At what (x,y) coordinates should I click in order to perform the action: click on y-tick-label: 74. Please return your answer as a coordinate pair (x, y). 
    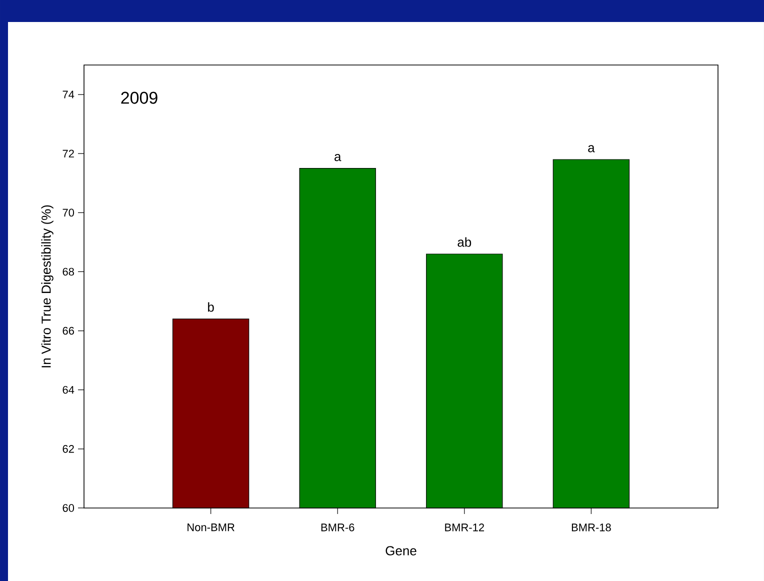
    Looking at the image, I should click on (68, 94).